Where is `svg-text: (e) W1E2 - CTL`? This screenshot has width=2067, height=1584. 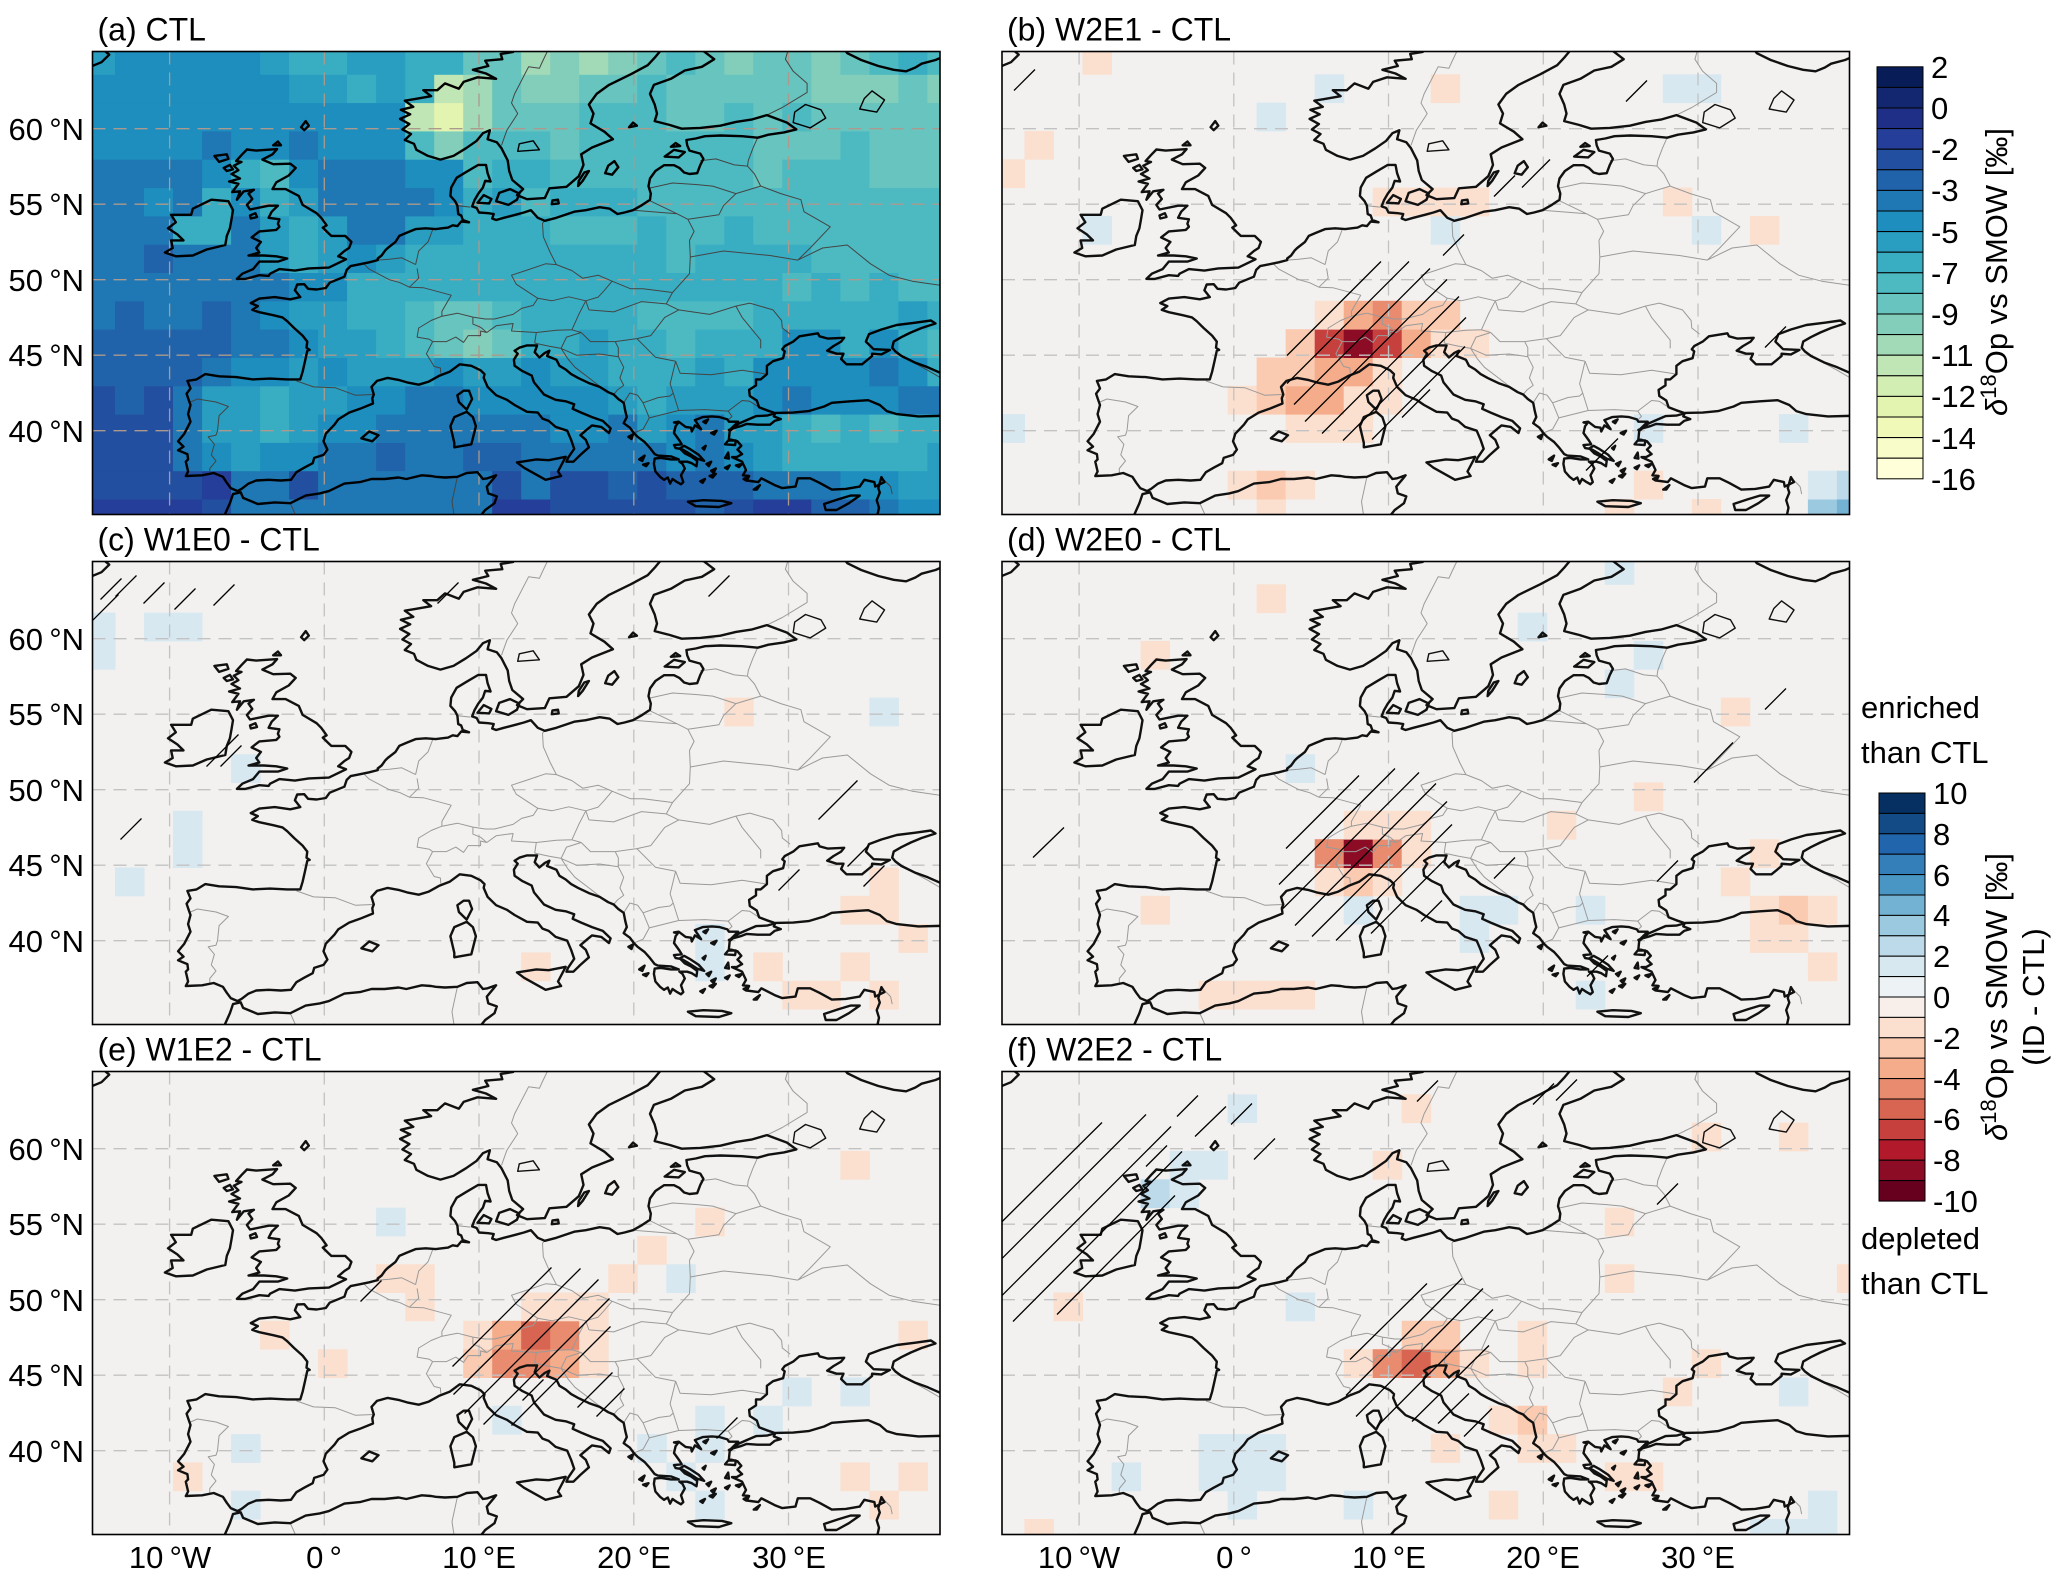
svg-text: (e) W1E2 - CTL is located at coordinates (210, 1050).